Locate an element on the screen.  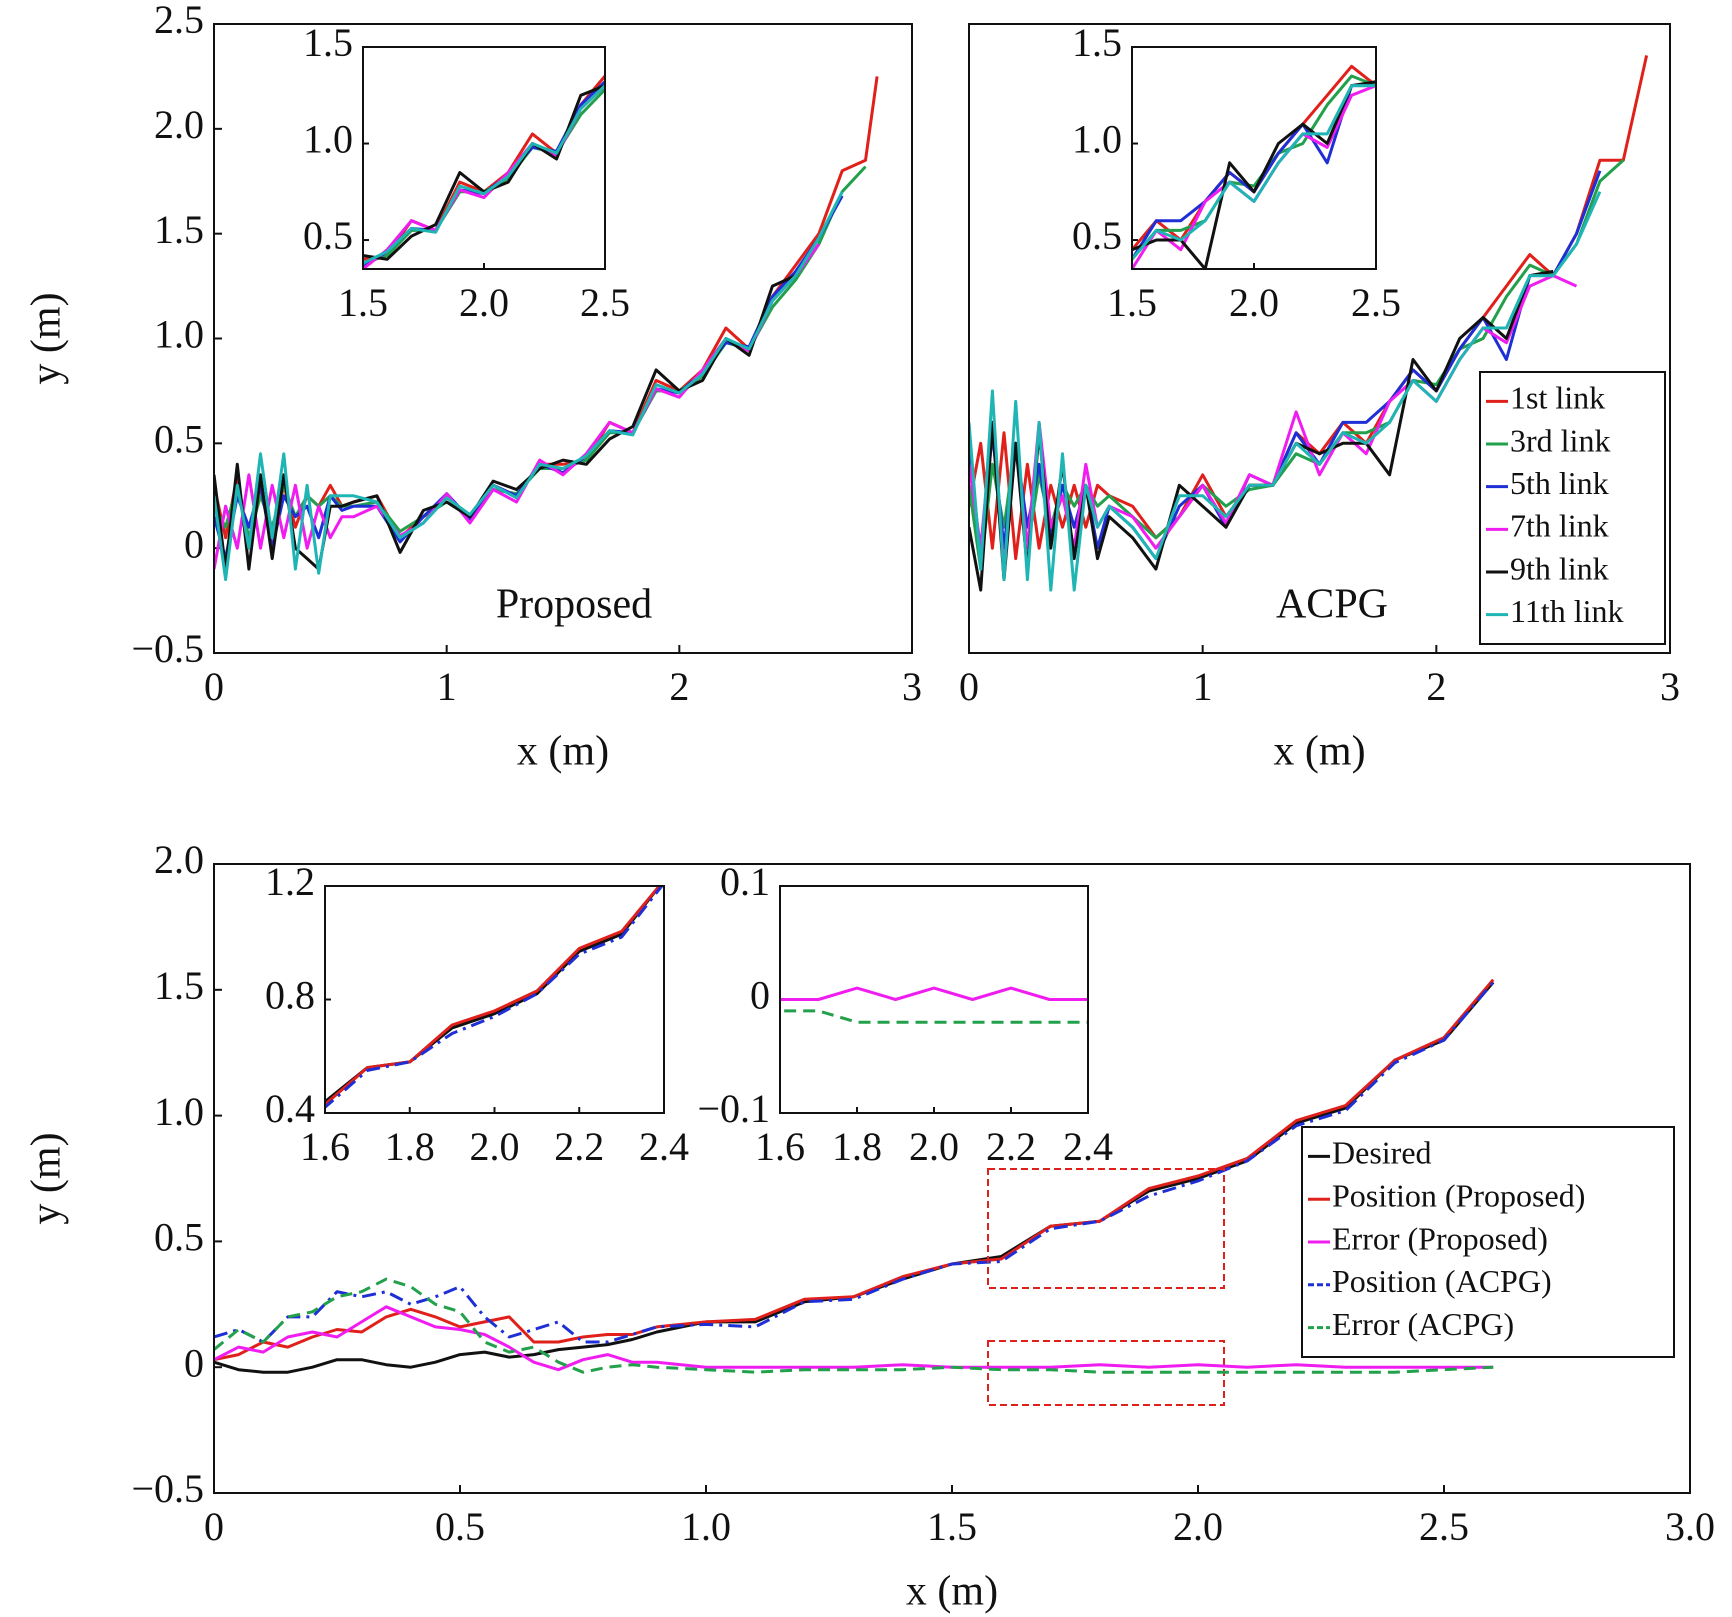
y-tick-label: 2.5 is located at coordinates (179, 21).